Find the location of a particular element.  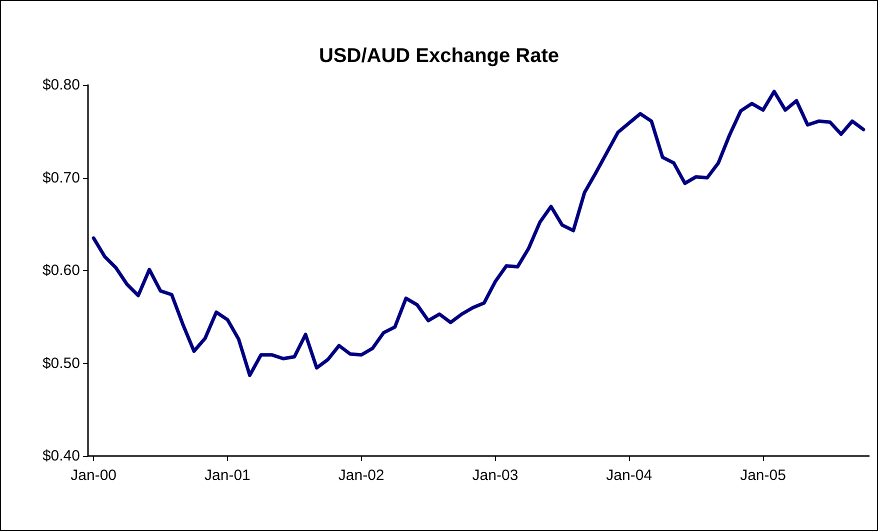

chart-title: USD/AUD Exchange Rate is located at coordinates (439, 56).